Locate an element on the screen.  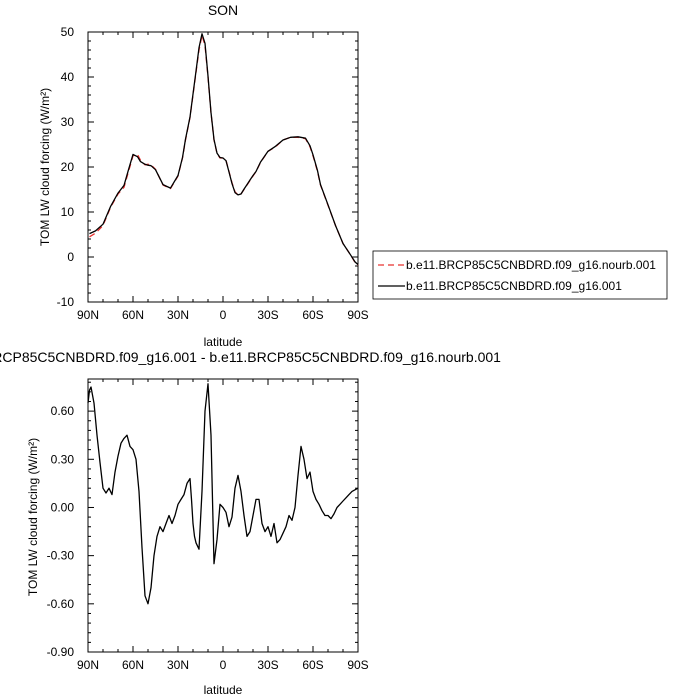
top-chart-title: SON is located at coordinates (223, 10).